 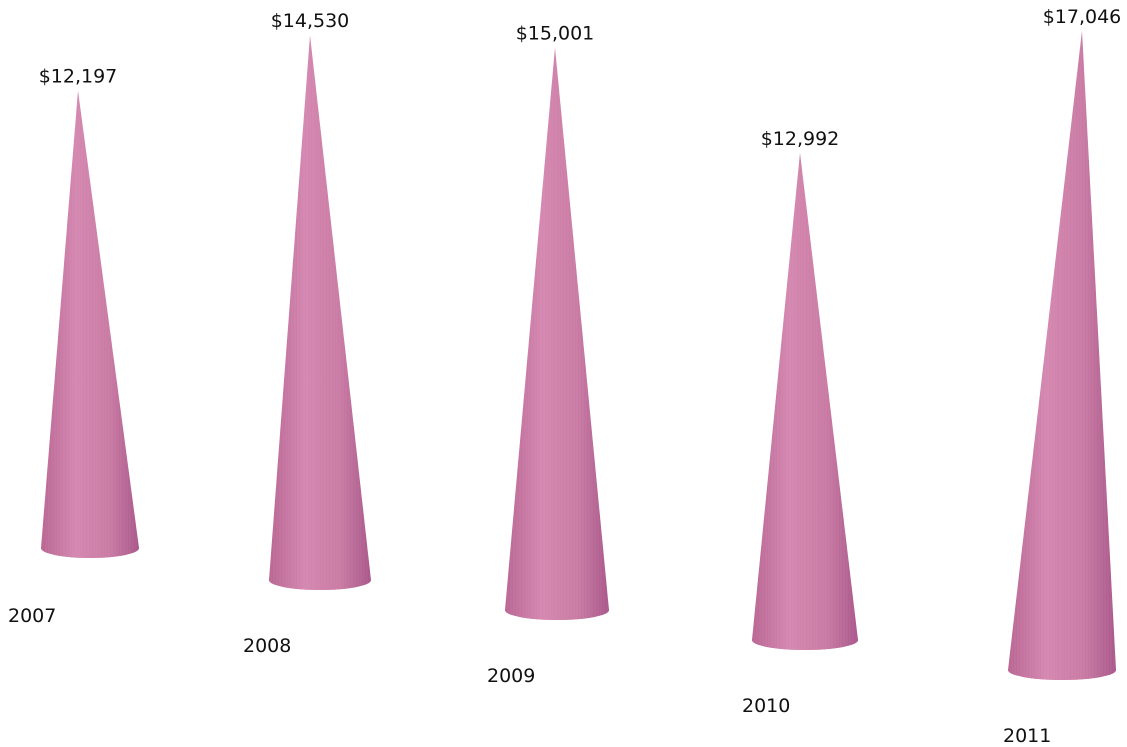 What do you see at coordinates (78, 77) in the screenshot?
I see `value-label-2007: $12,197` at bounding box center [78, 77].